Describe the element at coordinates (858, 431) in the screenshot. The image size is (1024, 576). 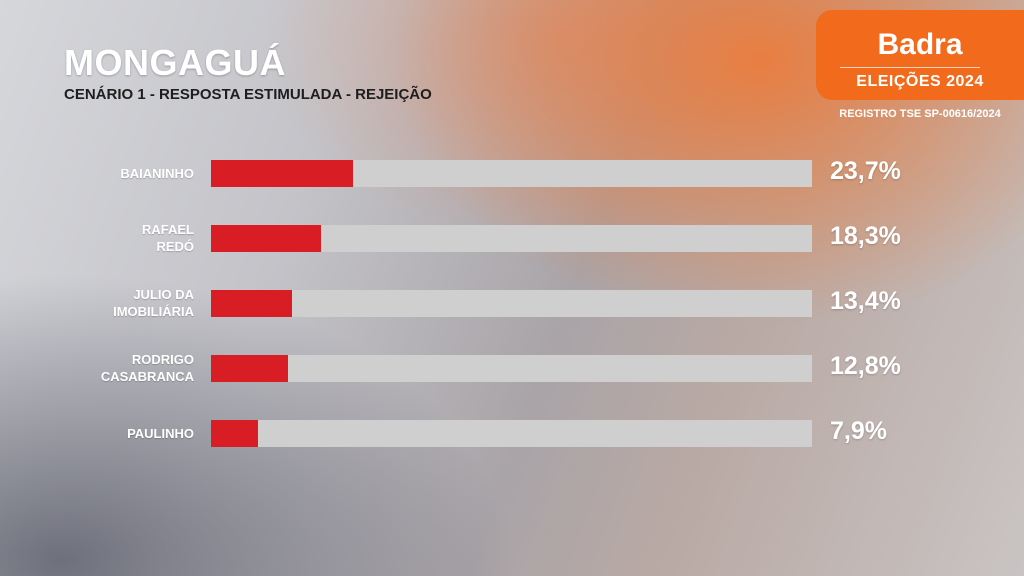
I see `value-label: 7,9%` at that location.